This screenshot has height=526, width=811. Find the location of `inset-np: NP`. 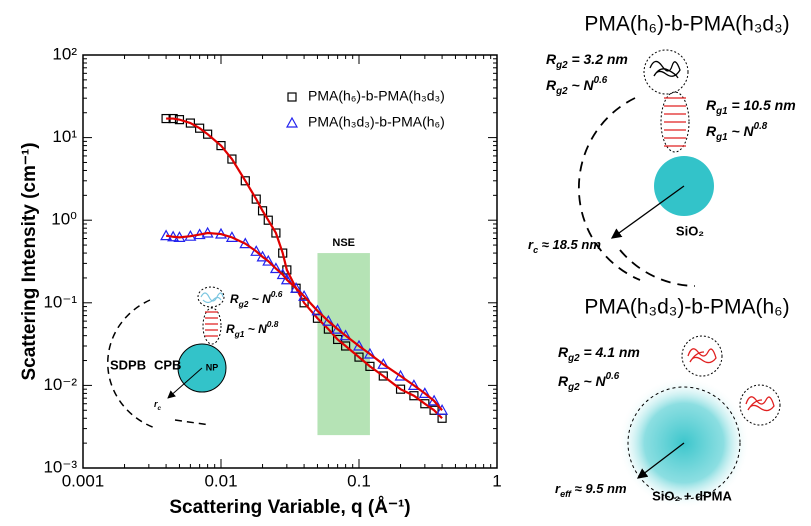

inset-np: NP is located at coordinates (212, 367).